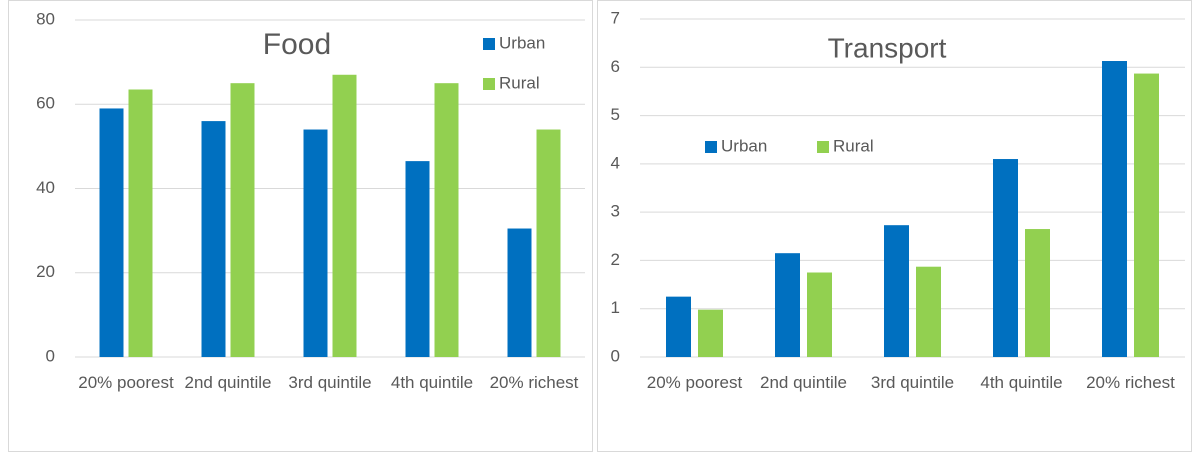  What do you see at coordinates (615, 307) in the screenshot?
I see `y-tick-label: 1` at bounding box center [615, 307].